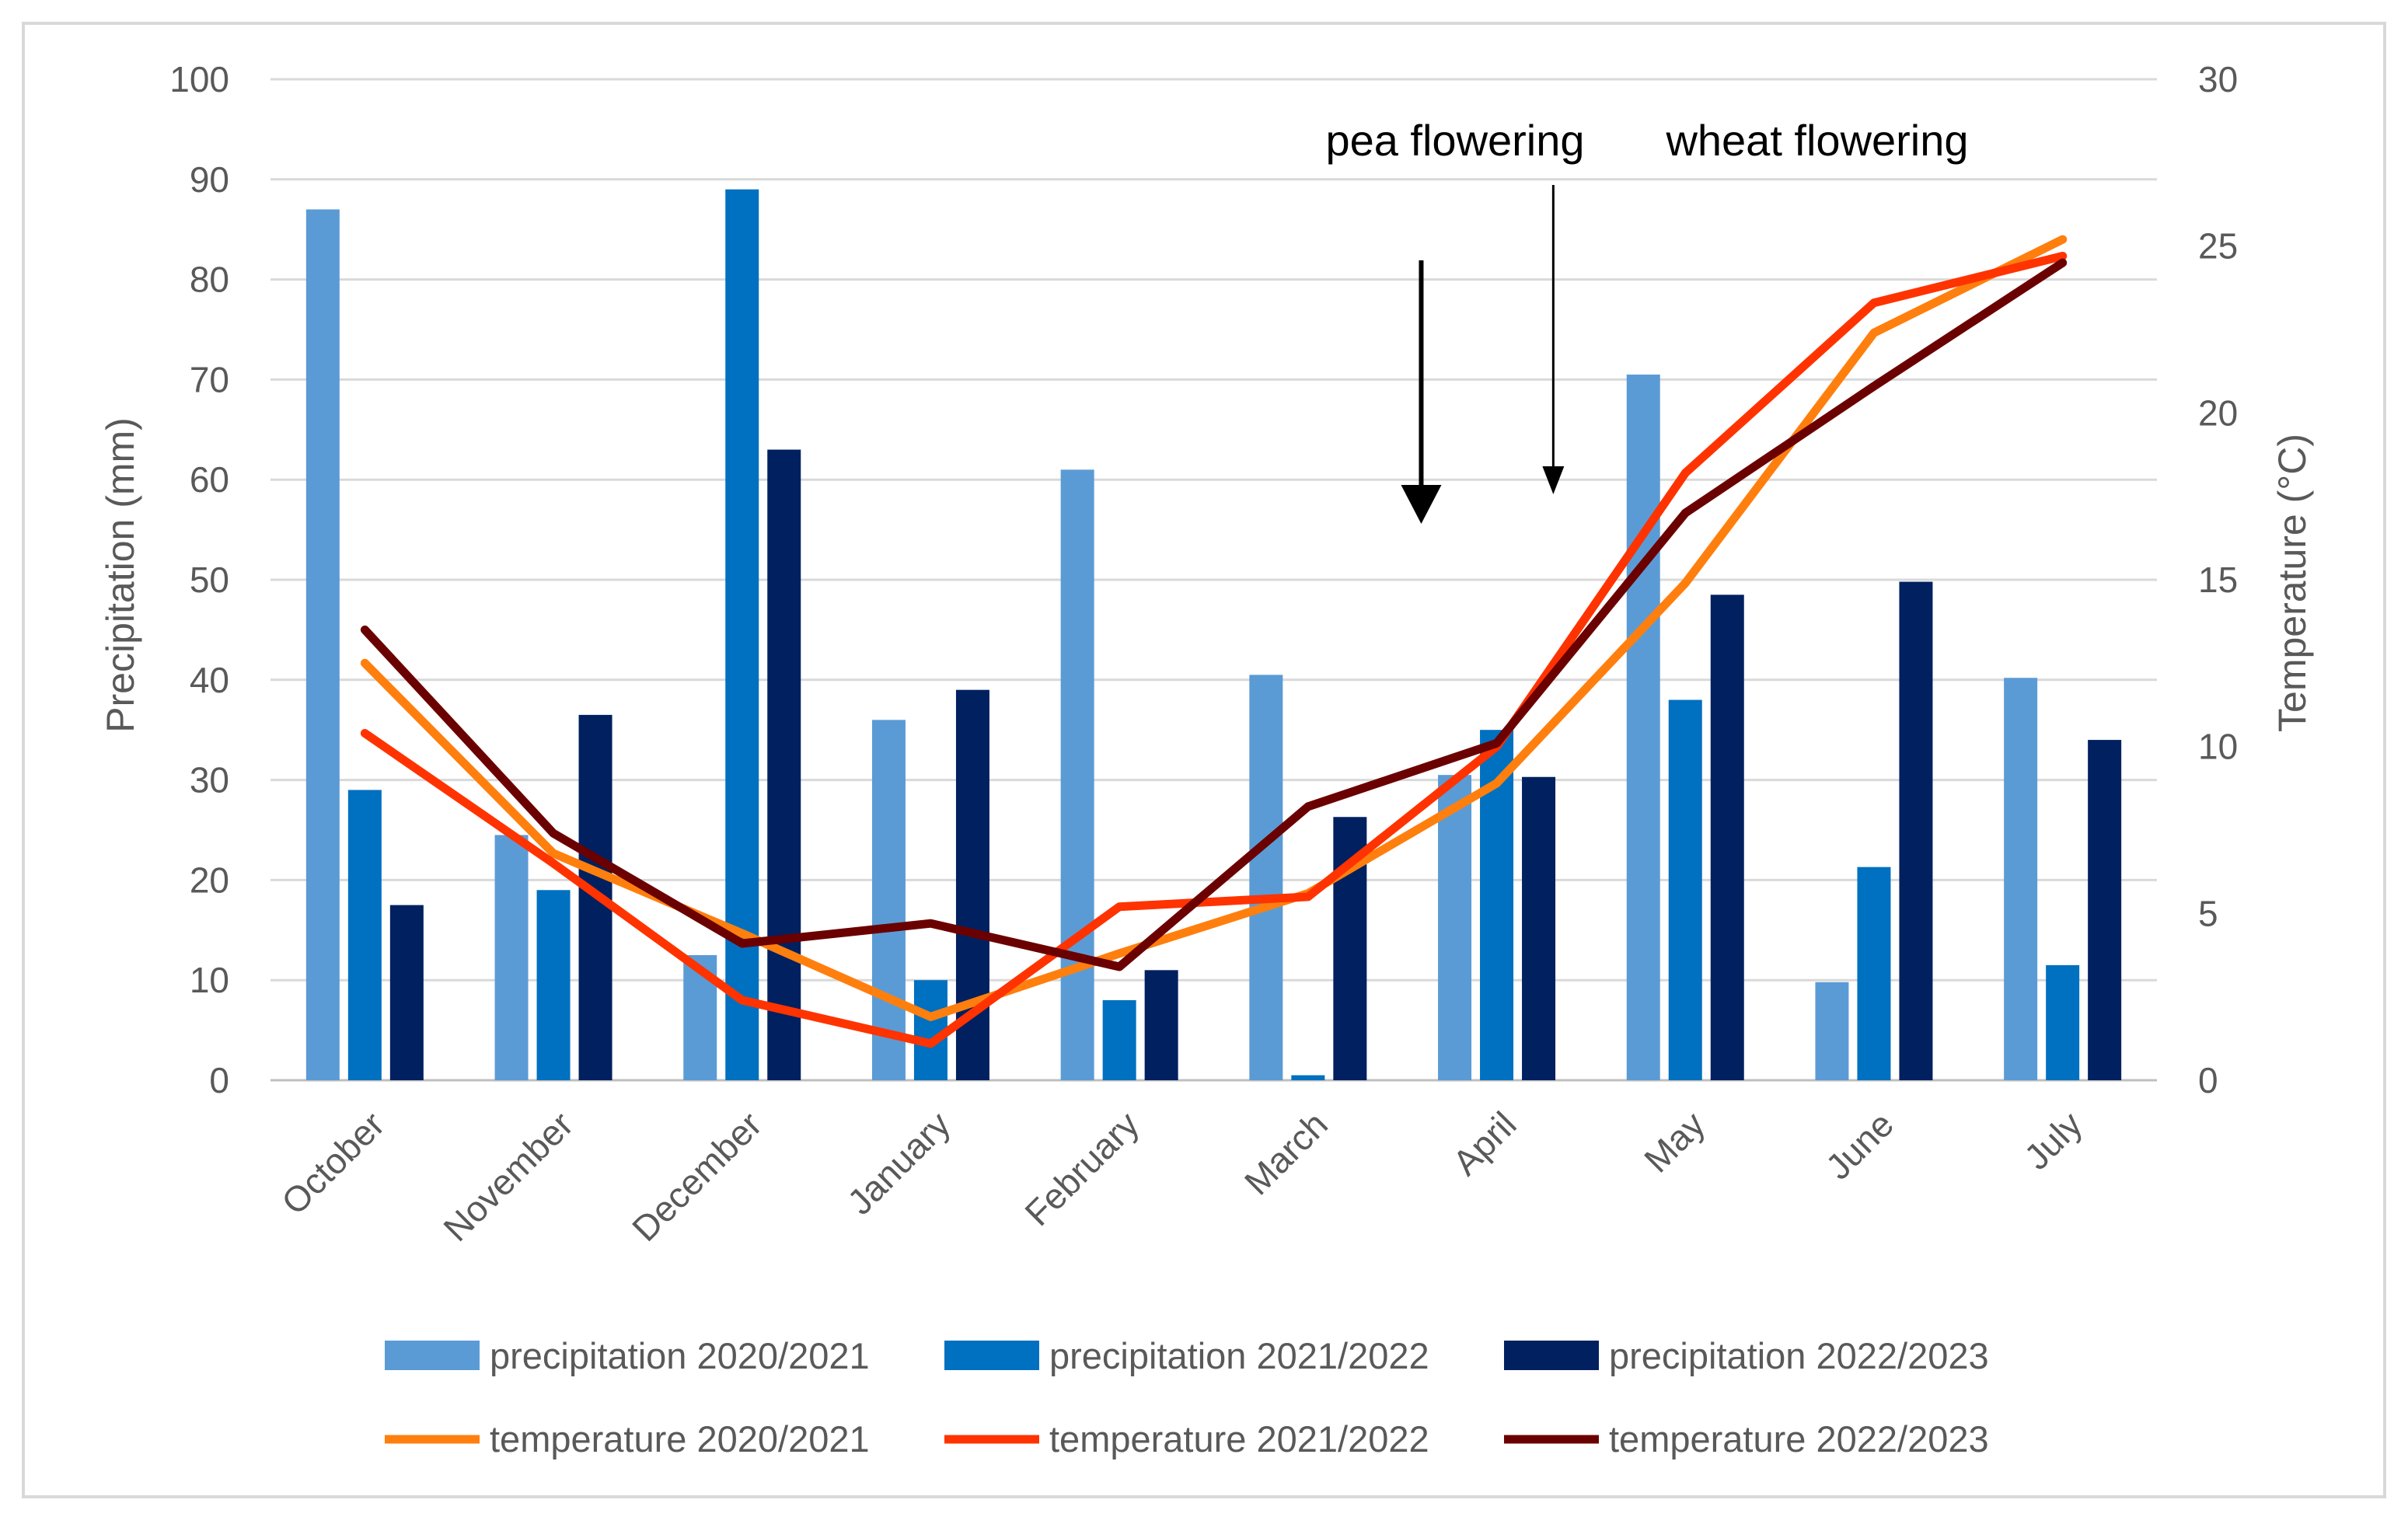 Image resolution: width=2408 pixels, height=1524 pixels. I want to click on left-tick-label: 60, so click(209, 480).